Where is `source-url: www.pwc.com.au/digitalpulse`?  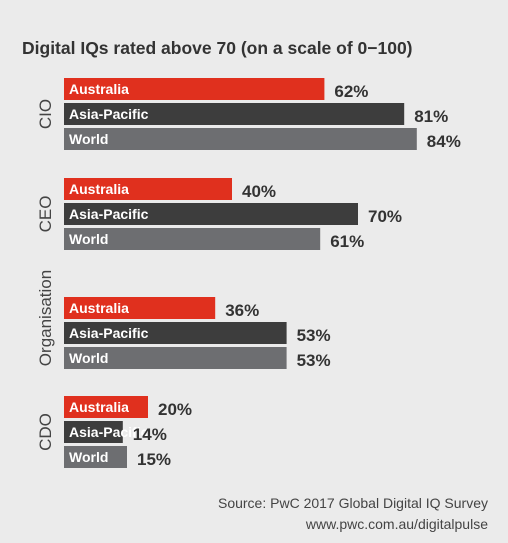 source-url: www.pwc.com.au/digitalpulse is located at coordinates (396, 524).